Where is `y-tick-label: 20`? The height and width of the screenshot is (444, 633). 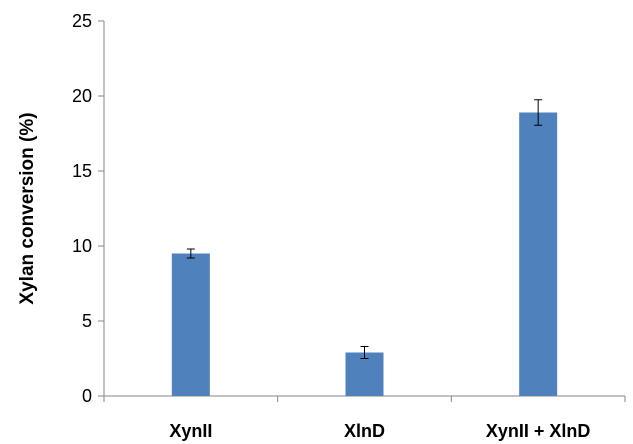 y-tick-label: 20 is located at coordinates (82, 96).